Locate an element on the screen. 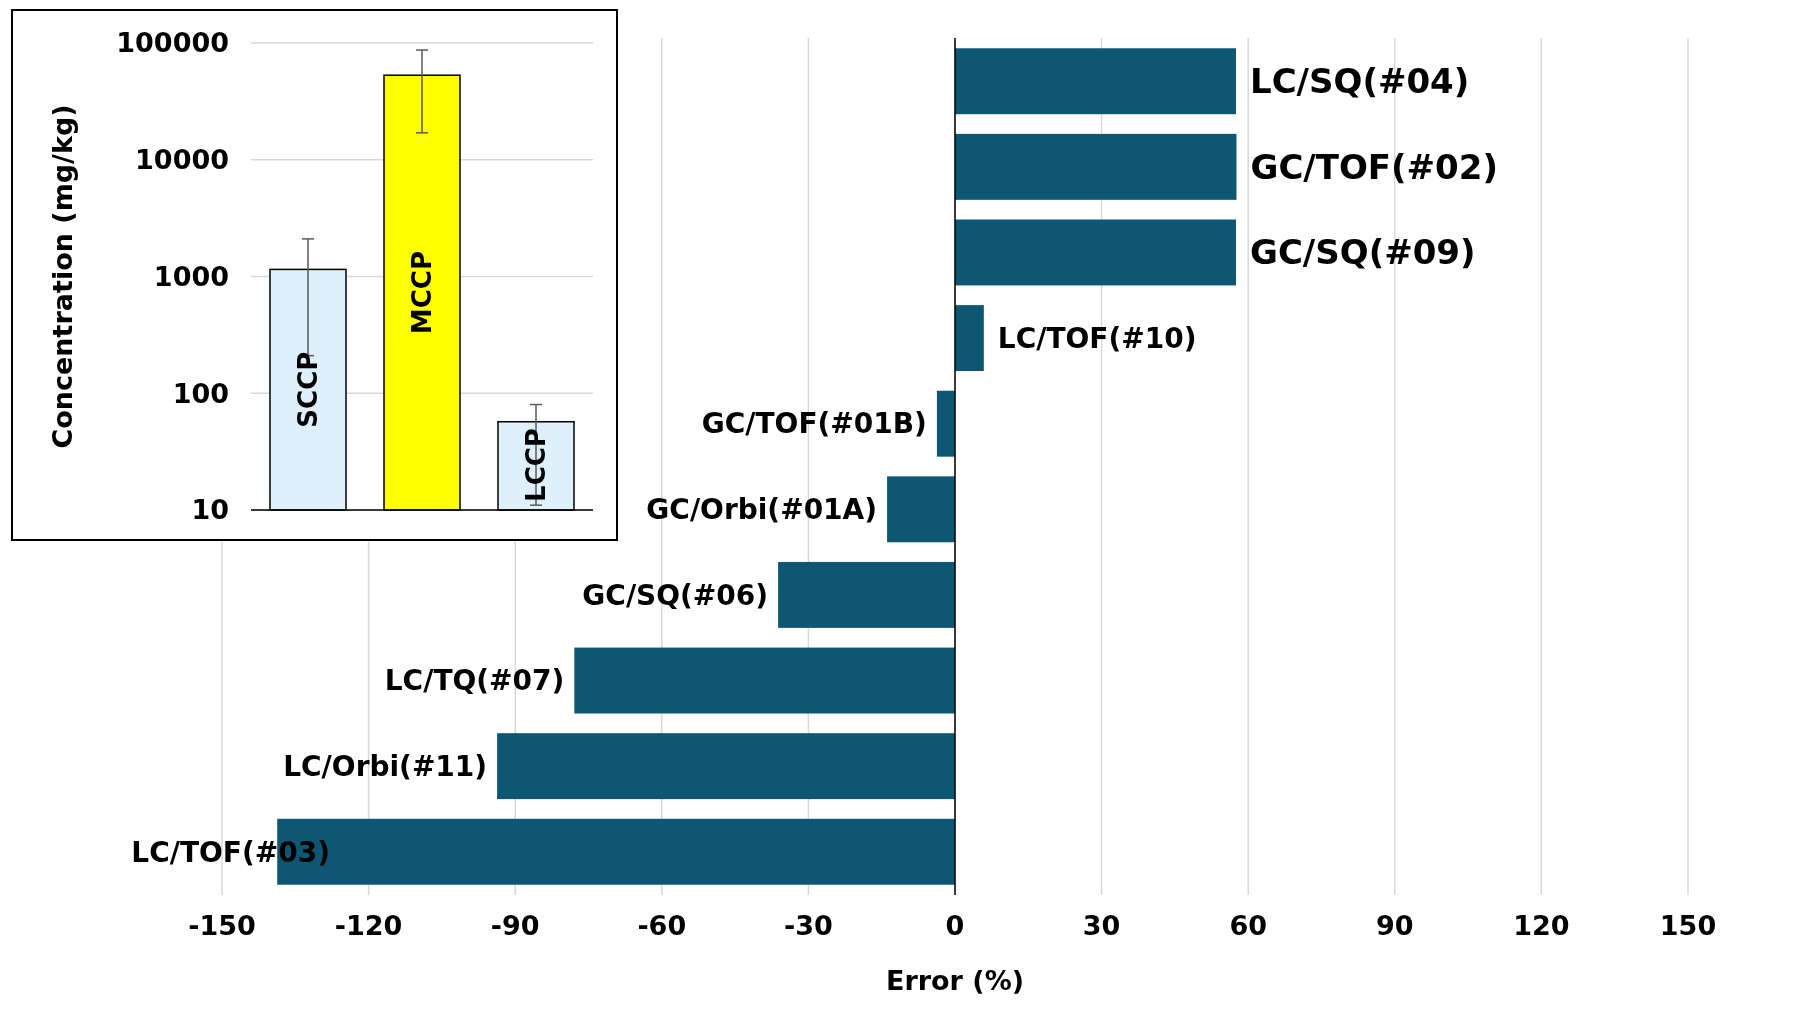 This screenshot has width=1800, height=1023. y-tick-label: 100000 is located at coordinates (172, 43).